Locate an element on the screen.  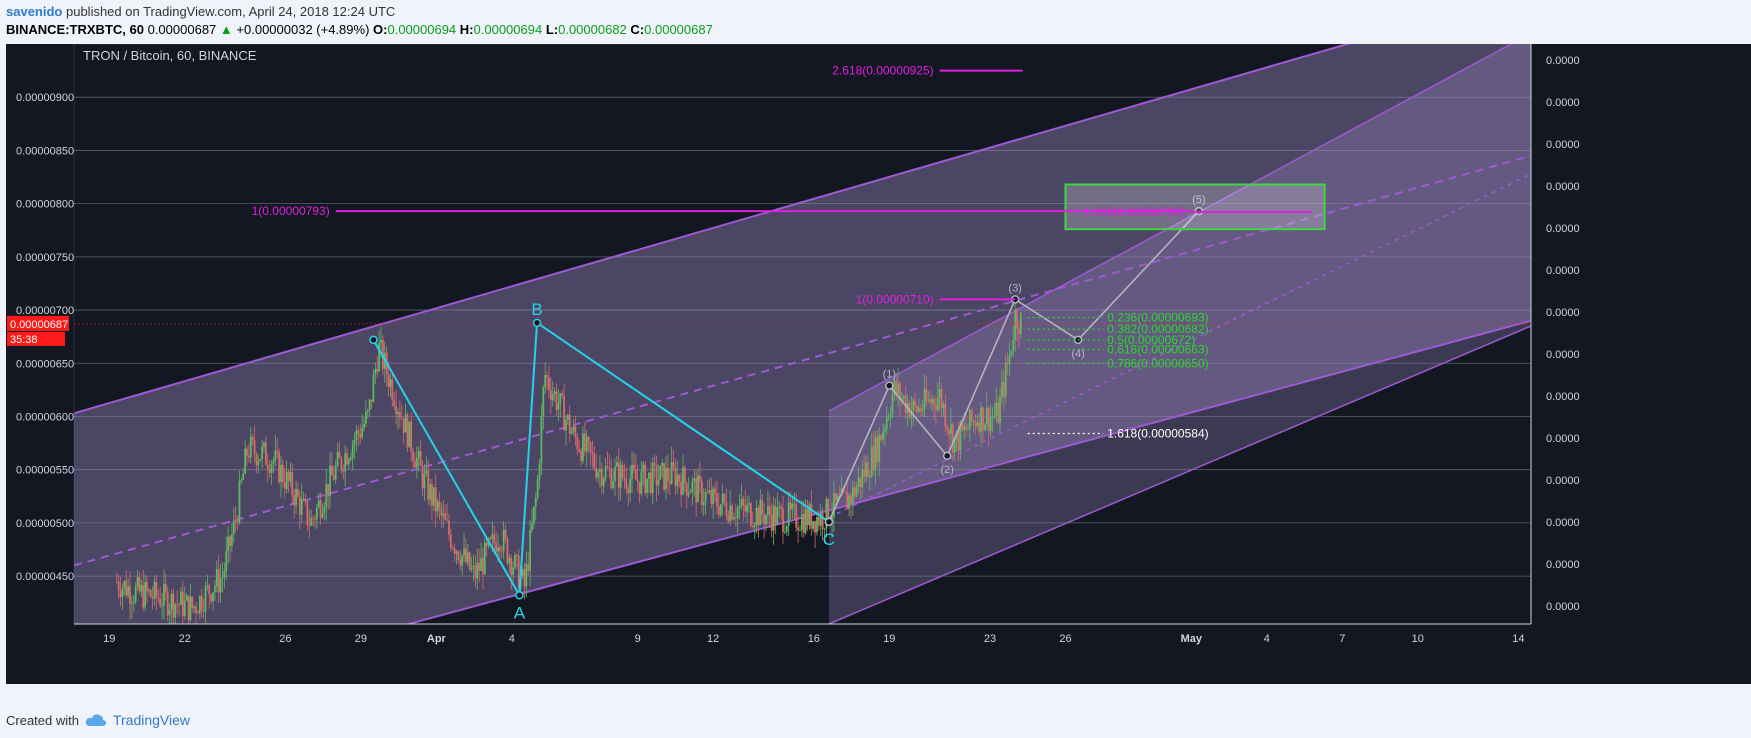
x-tick-label: 16 is located at coordinates (814, 639).